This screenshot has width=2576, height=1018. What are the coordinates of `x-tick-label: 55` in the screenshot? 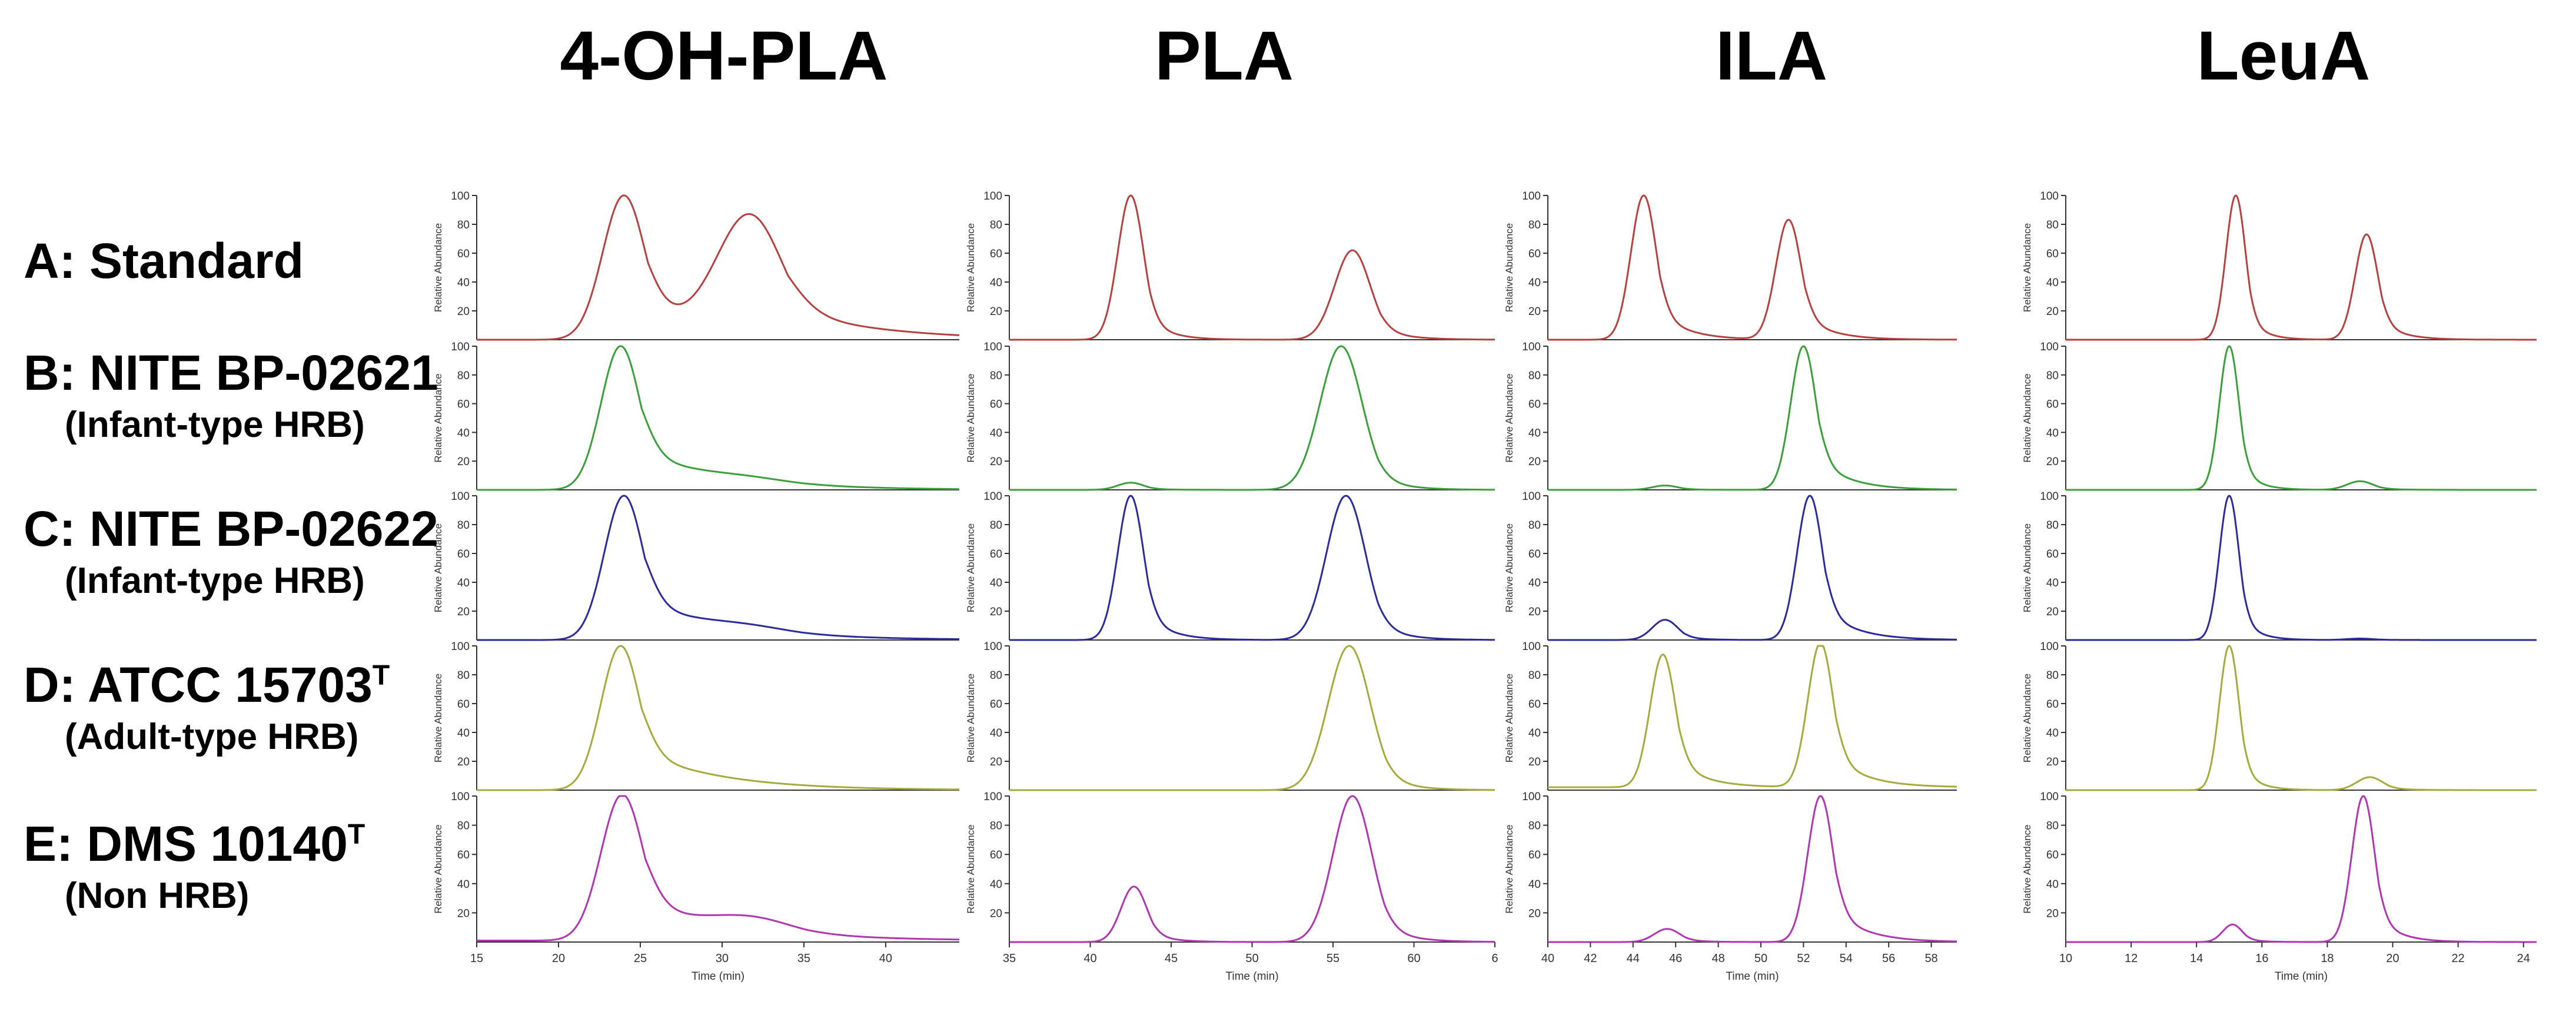 It's located at (1333, 959).